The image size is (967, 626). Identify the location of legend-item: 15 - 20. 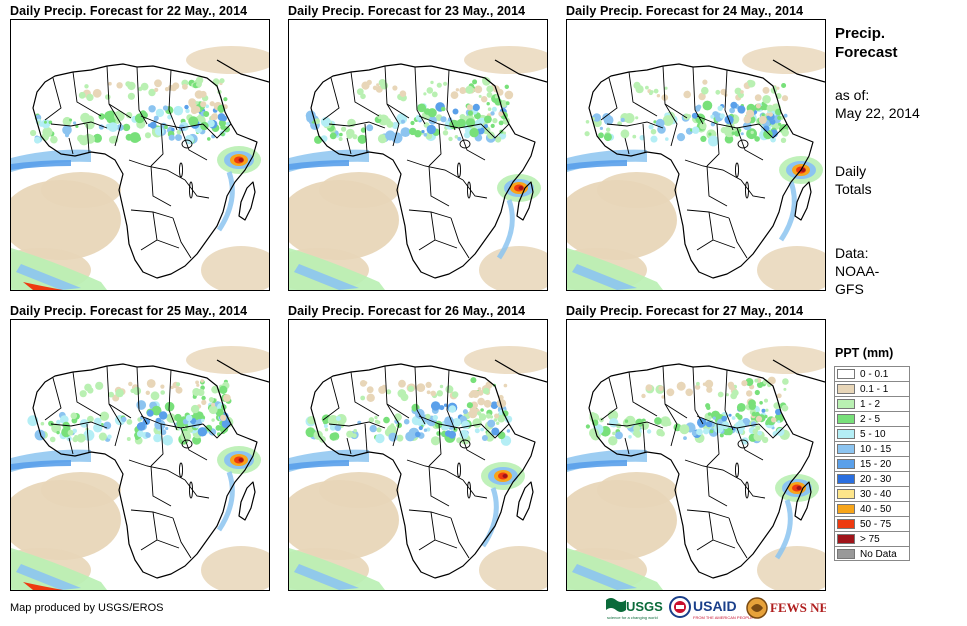
(872, 463).